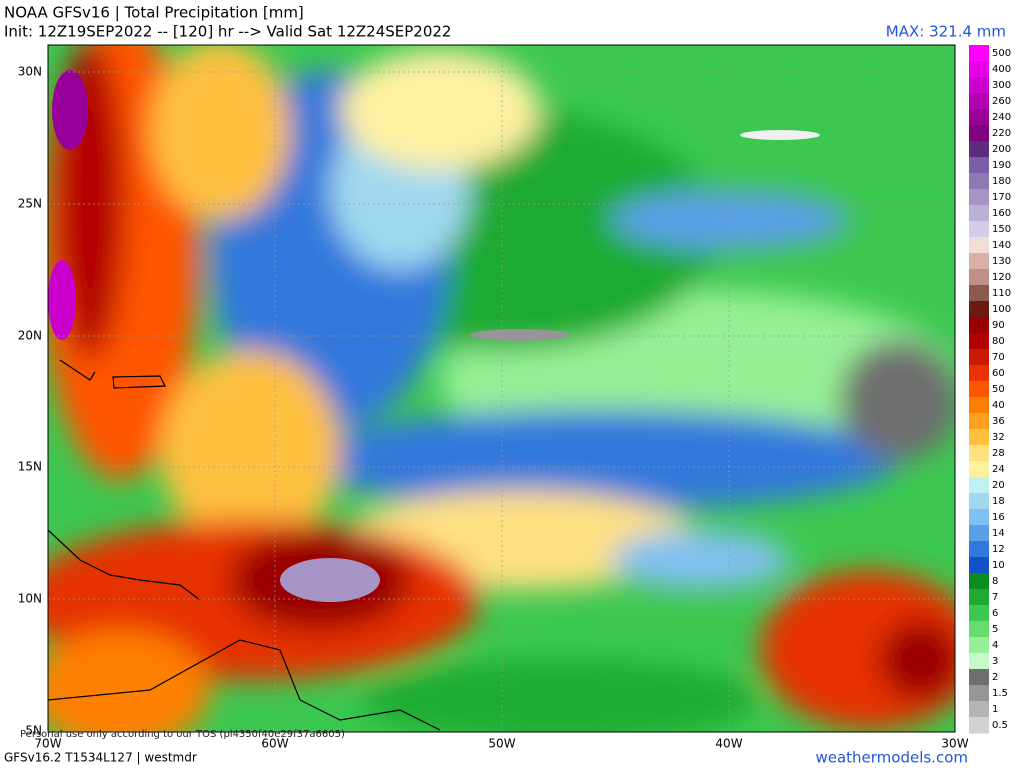 The height and width of the screenshot is (772, 1024). Describe the element at coordinates (1001, 261) in the screenshot. I see `colorbar-label: 130` at that location.